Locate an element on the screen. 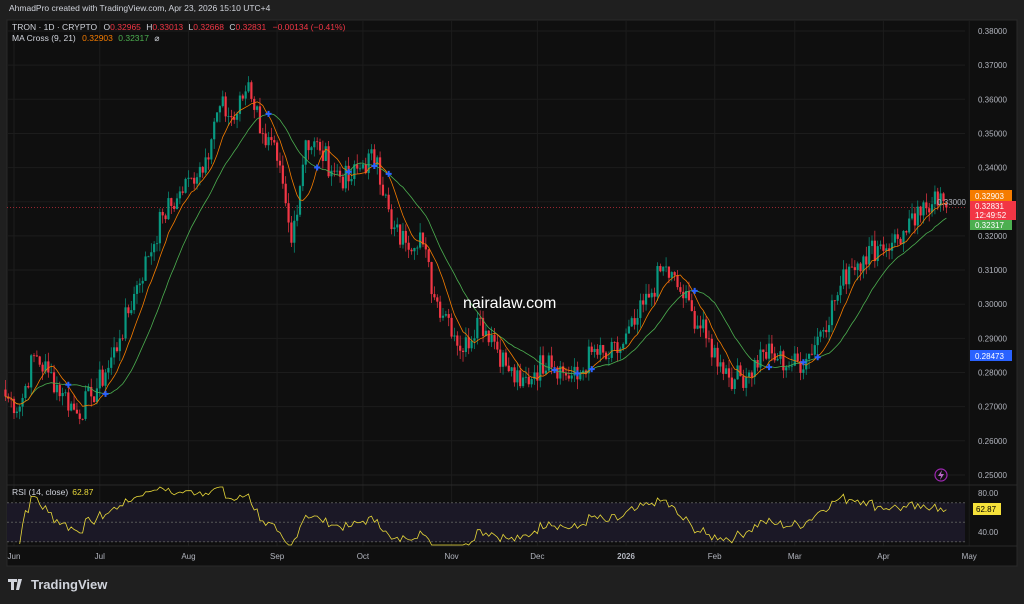 The image size is (1024, 604). time-axis: Jun Jul Aug Sep Oct Nov Dec 2026 Feb Mar Apr May is located at coordinates (492, 556).